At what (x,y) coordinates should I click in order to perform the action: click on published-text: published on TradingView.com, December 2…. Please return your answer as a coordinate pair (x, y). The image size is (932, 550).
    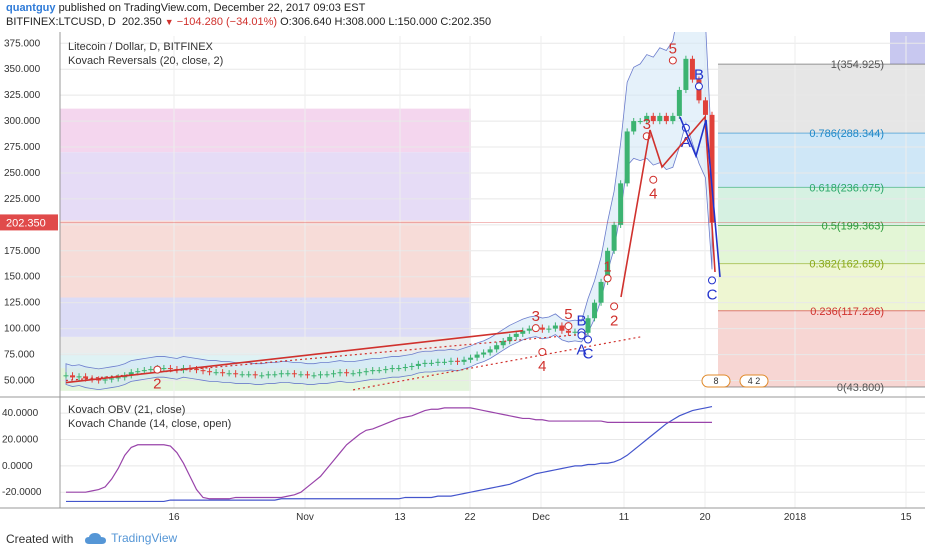
    Looking at the image, I should click on (212, 8).